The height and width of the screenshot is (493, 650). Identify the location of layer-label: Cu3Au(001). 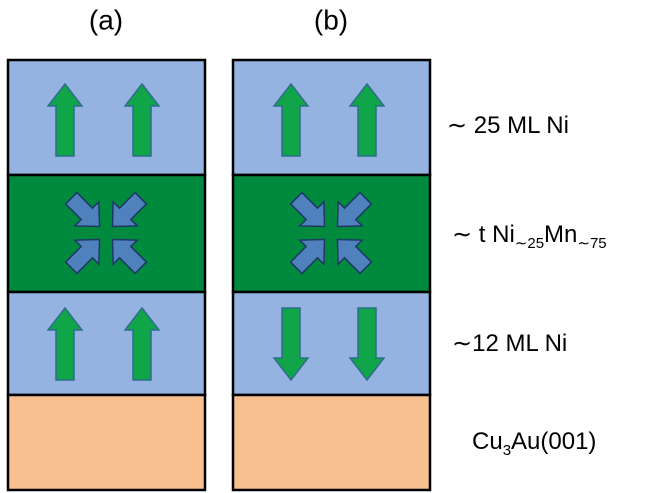
(534, 443).